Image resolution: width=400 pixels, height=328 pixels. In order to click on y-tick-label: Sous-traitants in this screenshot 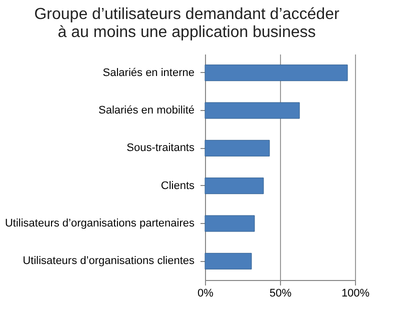, I will do `click(160, 148)`.